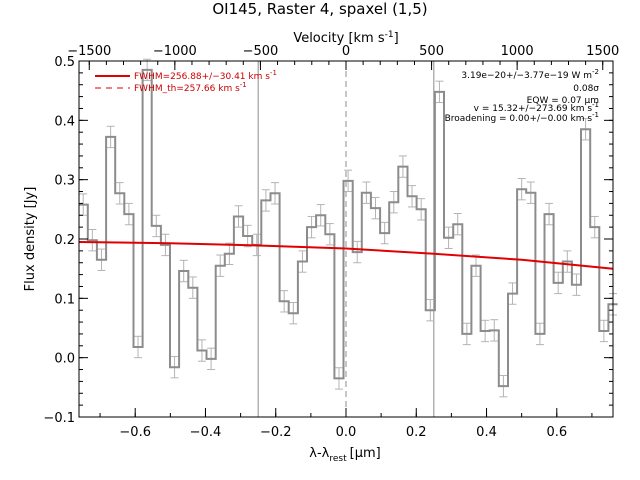 Image resolution: width=640 pixels, height=480 pixels. Describe the element at coordinates (517, 51) in the screenshot. I see `top-tick-label: 1000` at that location.